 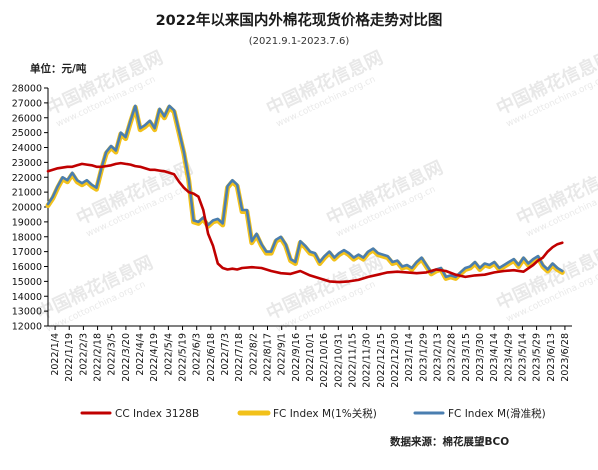 What do you see at coordinates (367, 360) in the screenshot?
I see `x-tick-label: 2022/11/30` at bounding box center [367, 360].